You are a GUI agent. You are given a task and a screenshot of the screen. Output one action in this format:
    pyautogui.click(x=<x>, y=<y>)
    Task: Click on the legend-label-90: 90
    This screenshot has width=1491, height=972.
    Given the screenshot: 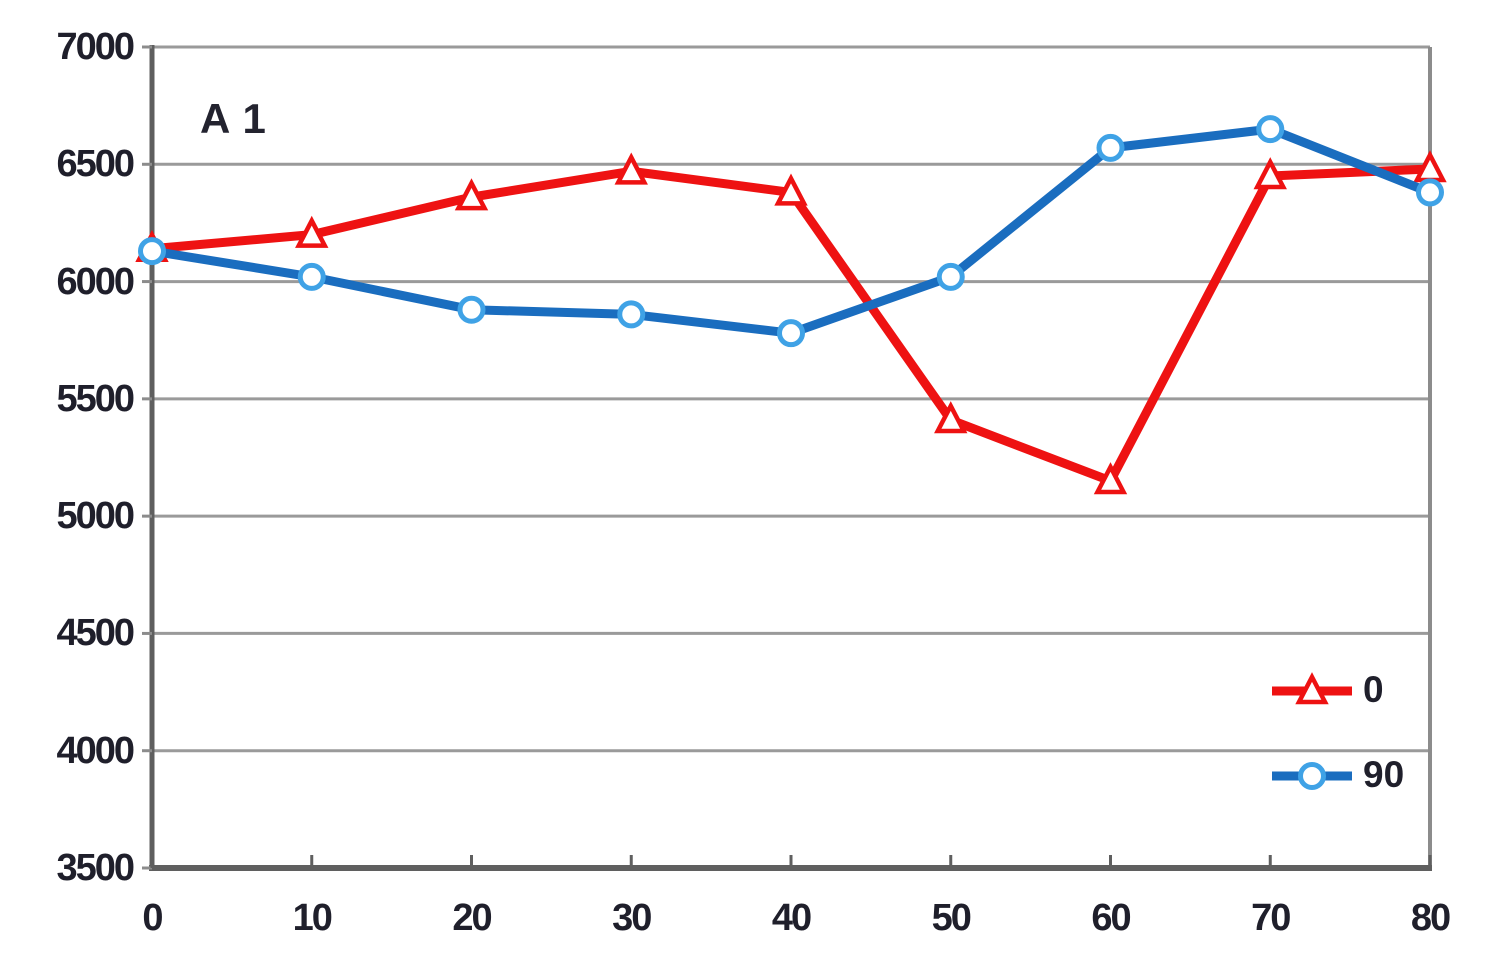 What is the action you would take?
    pyautogui.click(x=1384, y=774)
    